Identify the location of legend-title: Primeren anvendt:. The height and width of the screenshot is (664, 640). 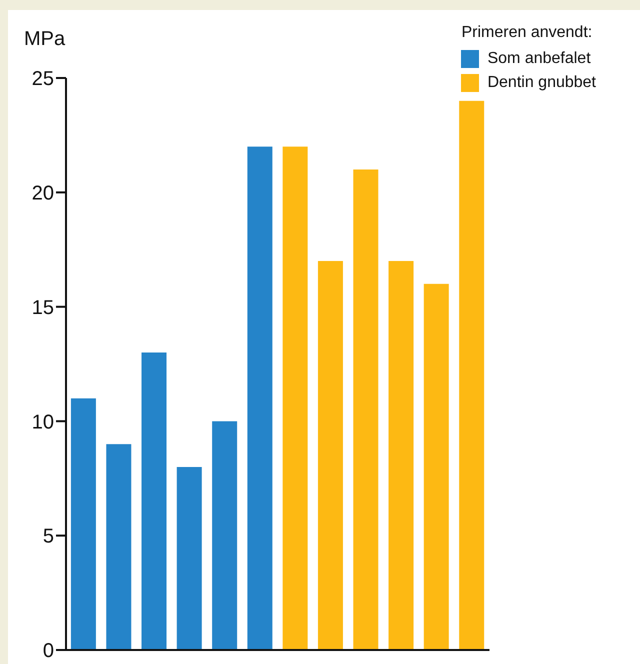
(527, 33).